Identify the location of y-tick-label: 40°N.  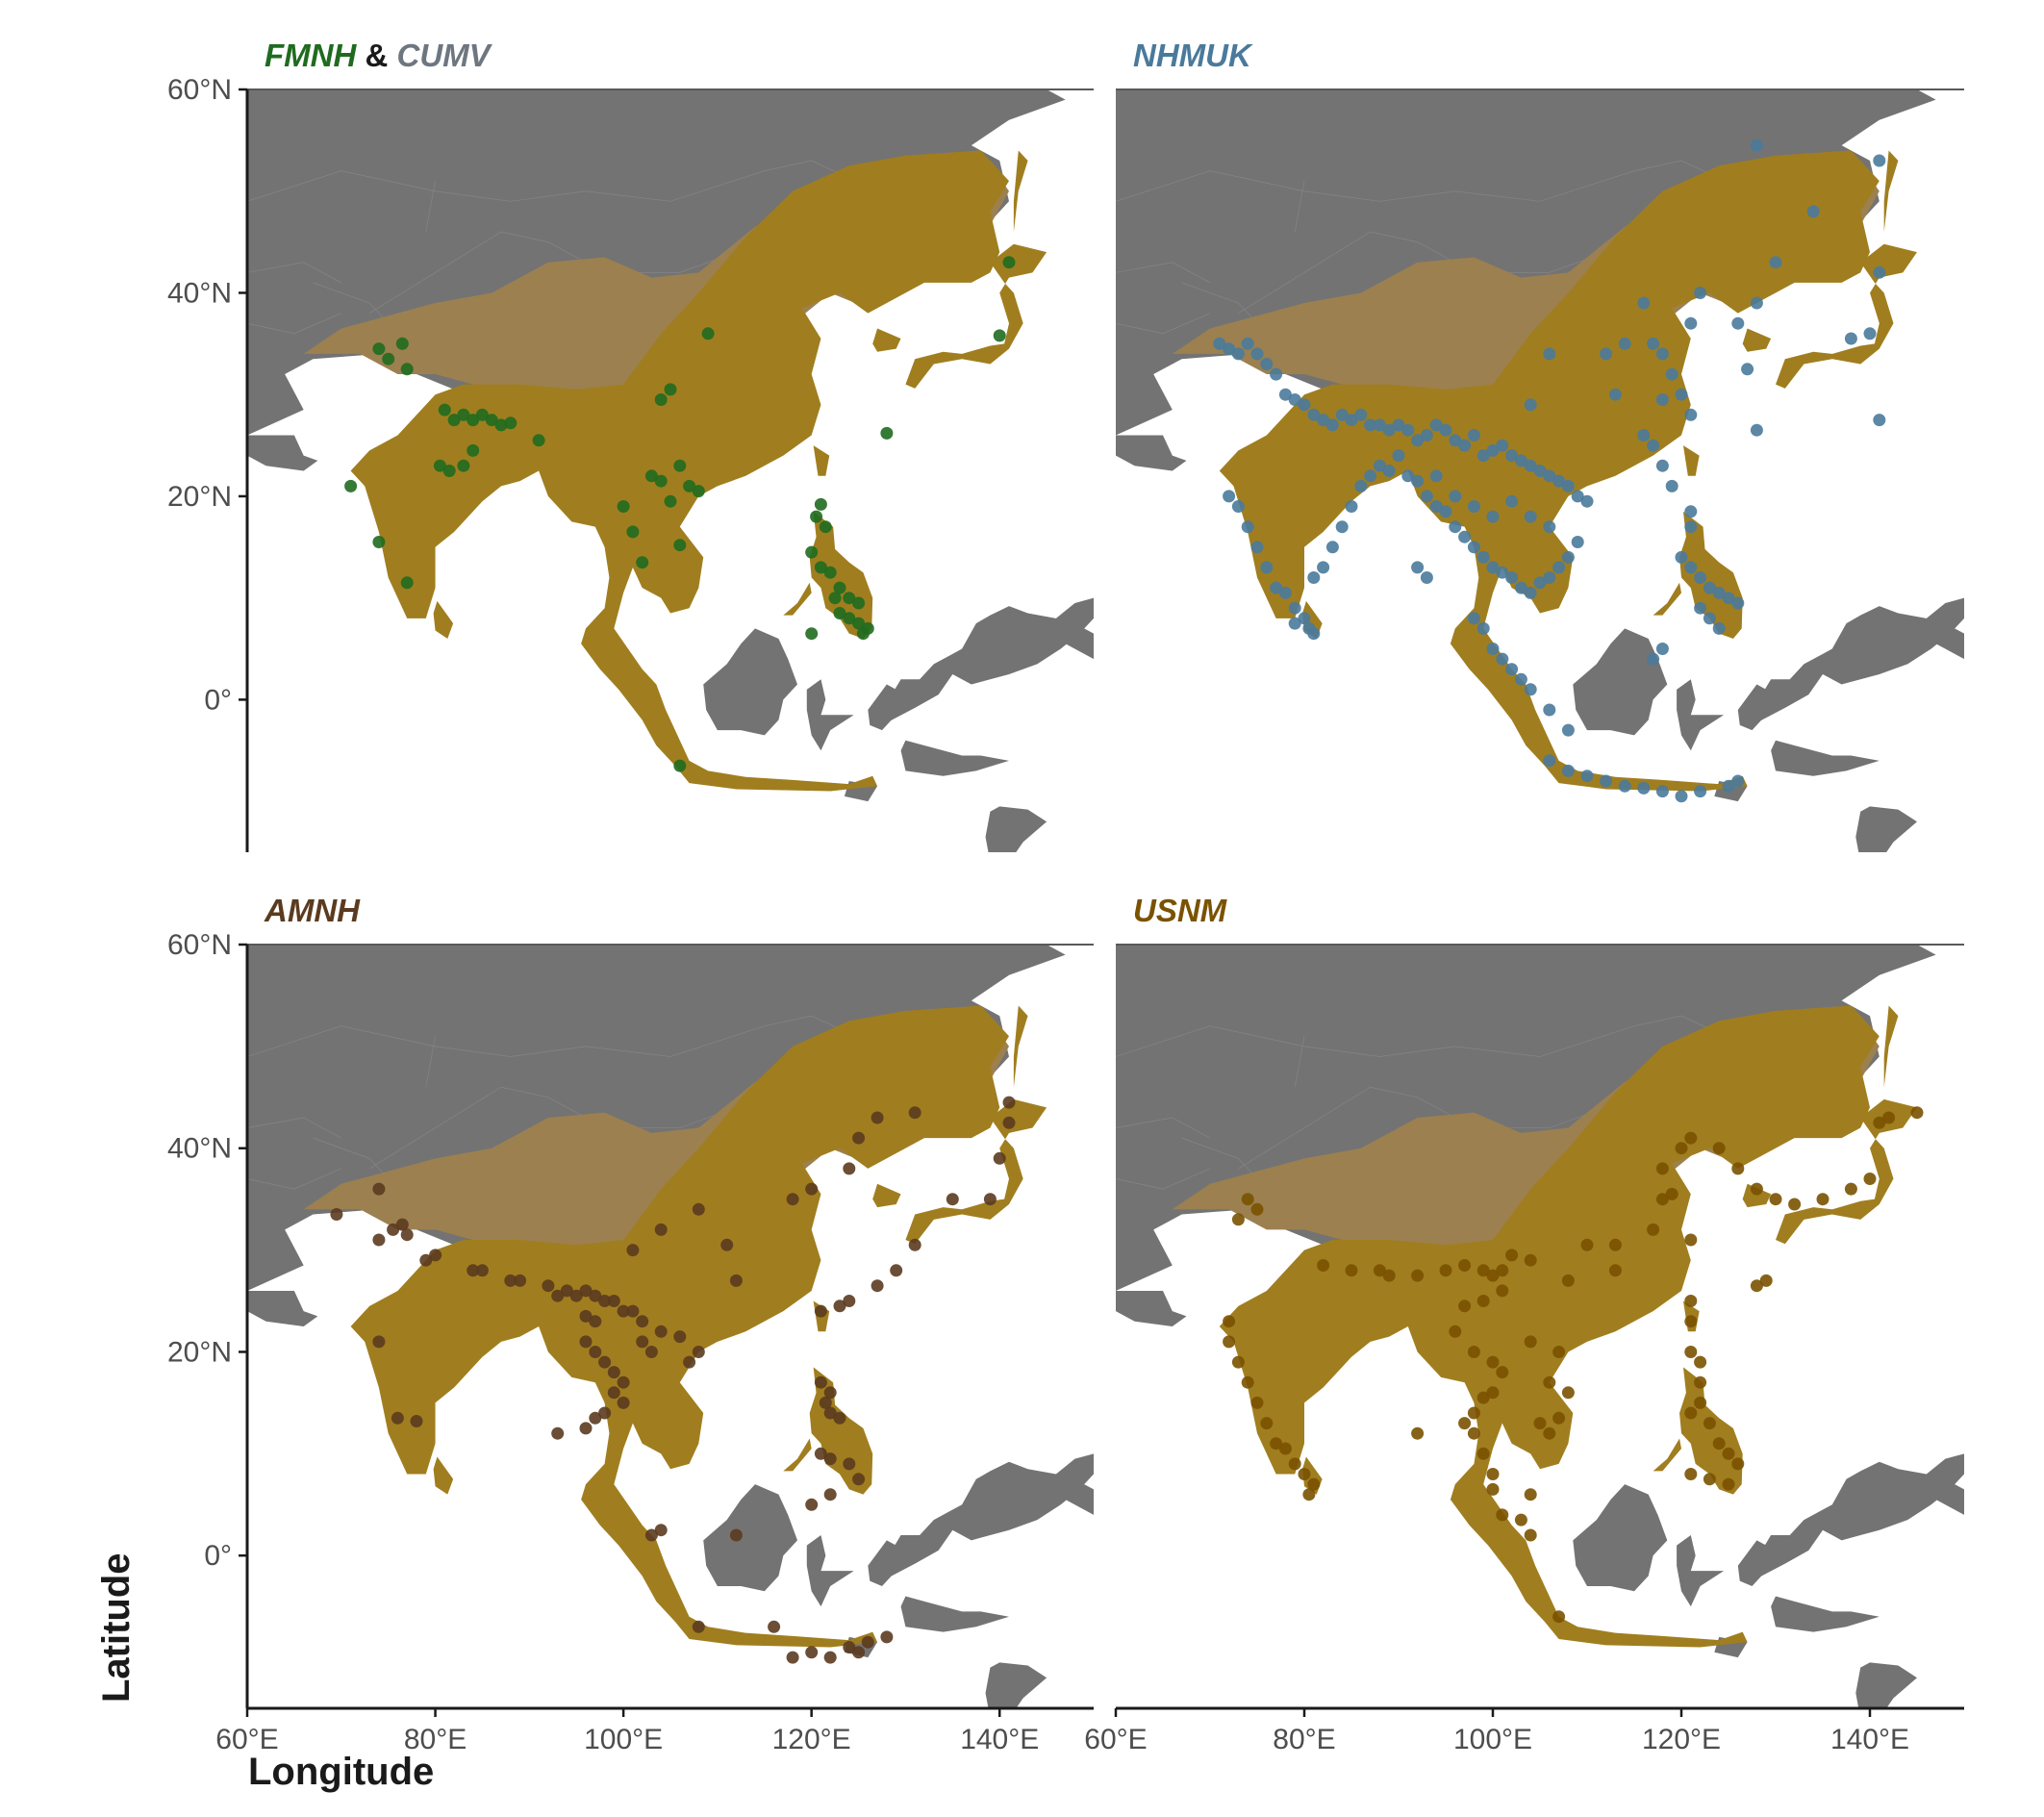
(200, 1149).